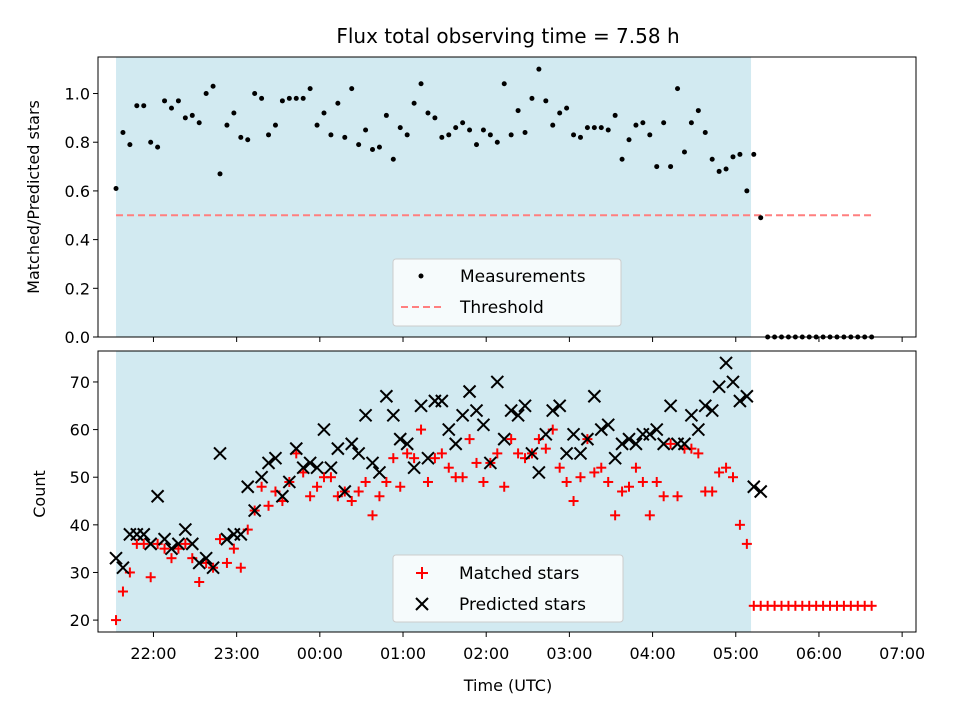  Describe the element at coordinates (902, 653) in the screenshot. I see `x-tick-label: 07:00` at that location.